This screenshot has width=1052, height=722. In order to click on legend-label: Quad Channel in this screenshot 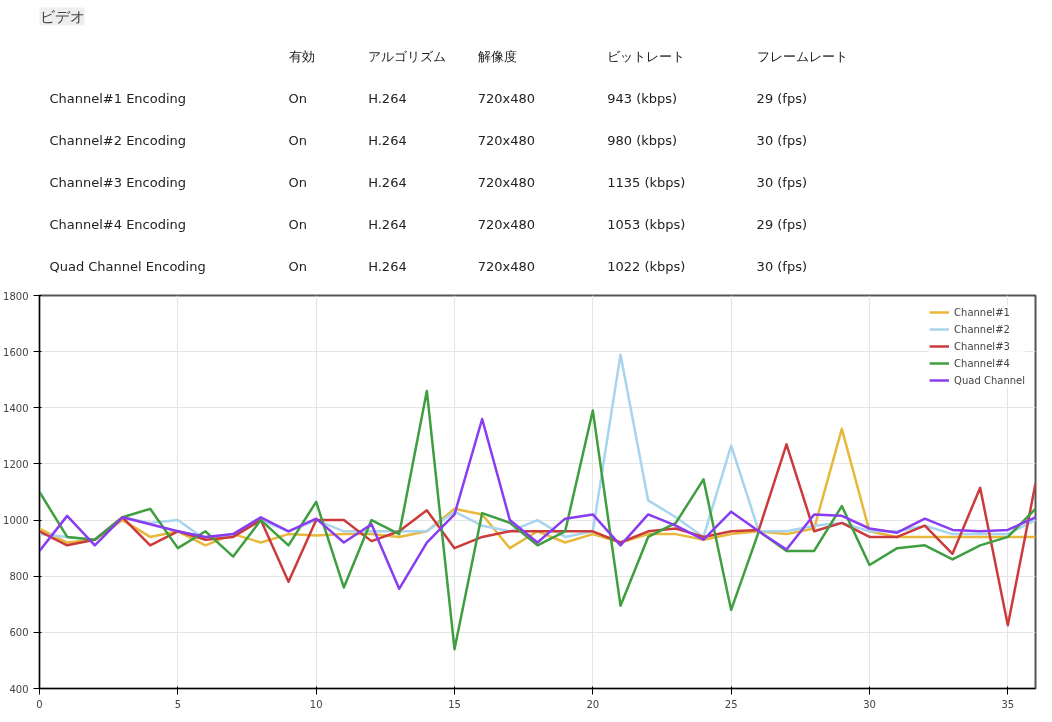, I will do `click(989, 380)`.